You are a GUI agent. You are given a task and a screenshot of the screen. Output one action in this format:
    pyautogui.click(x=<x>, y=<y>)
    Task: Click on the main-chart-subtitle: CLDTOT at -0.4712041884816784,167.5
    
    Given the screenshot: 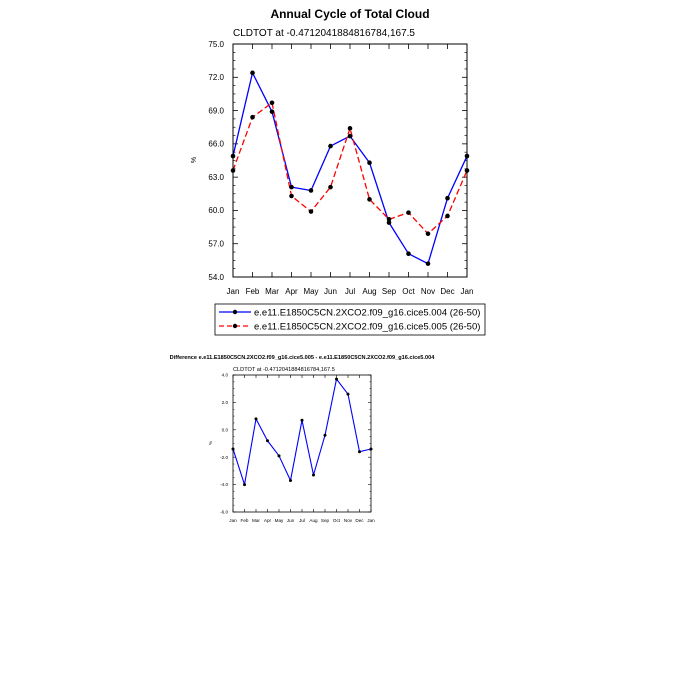 What is the action you would take?
    pyautogui.click(x=324, y=33)
    